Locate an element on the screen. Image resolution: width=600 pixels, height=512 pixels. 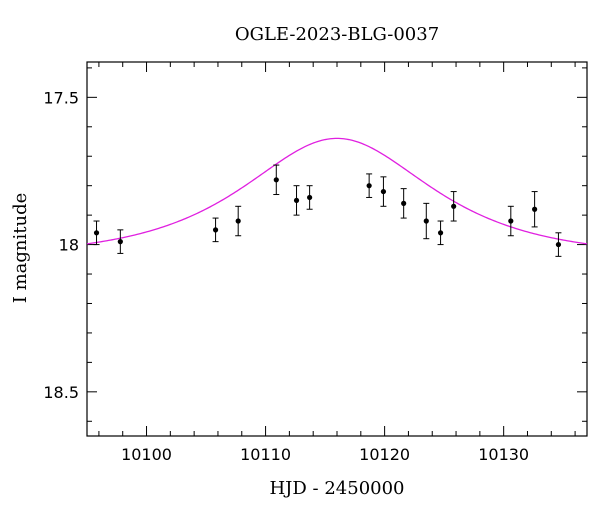
x-tick-label: 10120 is located at coordinates (384, 454).